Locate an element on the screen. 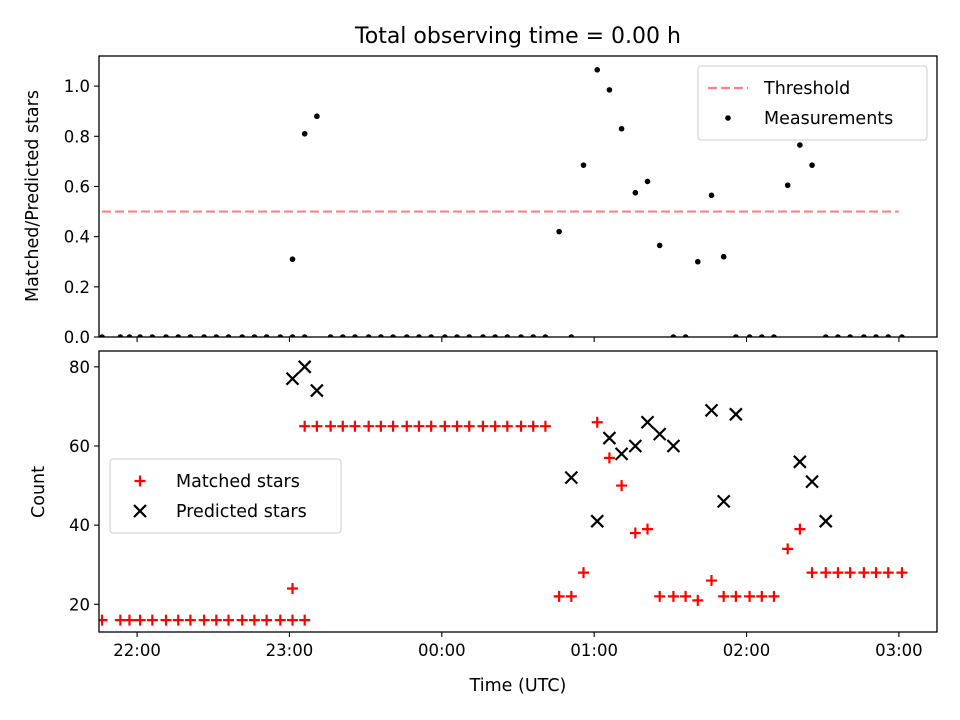 This screenshot has width=960, height=720. y-tick-label: 0.8 is located at coordinates (77, 136).